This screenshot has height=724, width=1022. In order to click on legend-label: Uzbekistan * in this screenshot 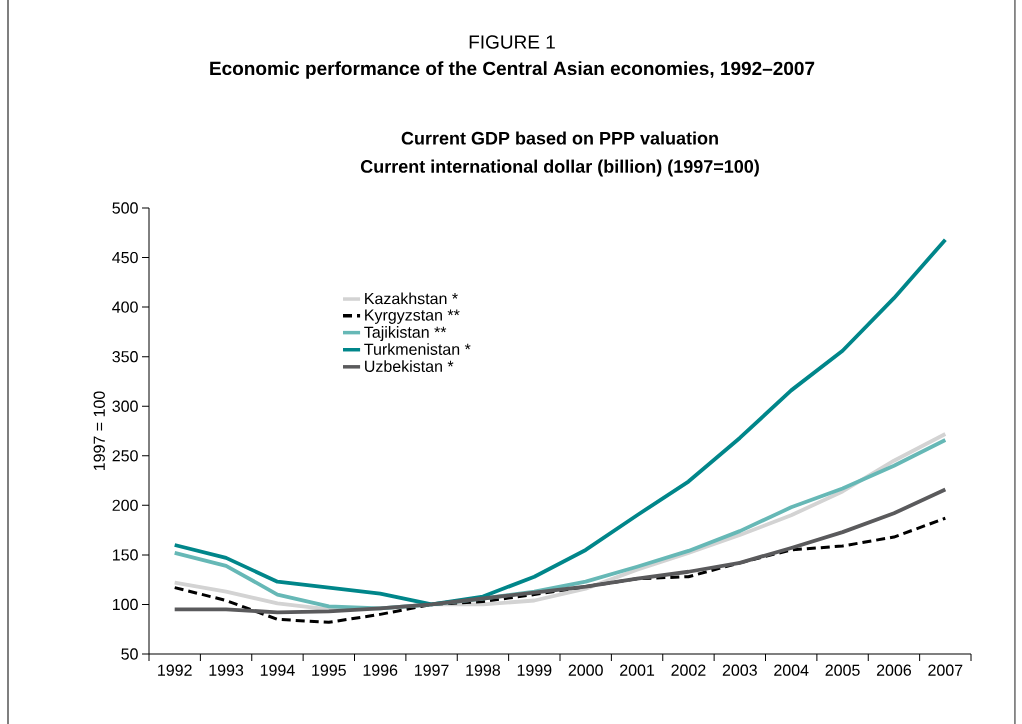, I will do `click(409, 366)`.